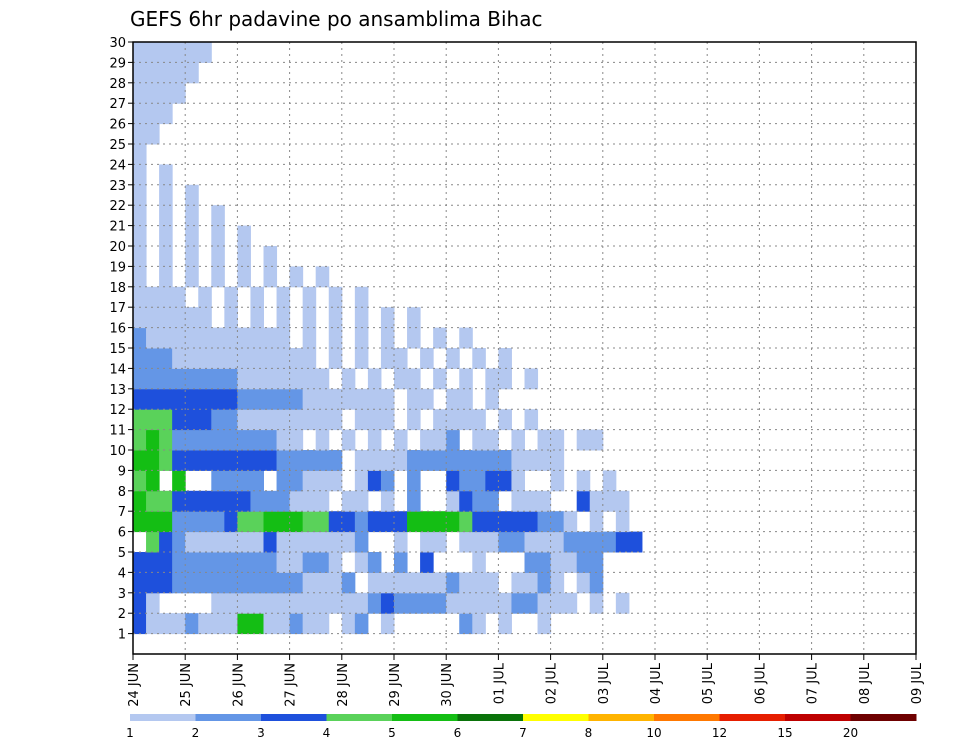 This screenshot has height=742, width=960. Describe the element at coordinates (499, 683) in the screenshot. I see `x-tick-label: 01 JUL` at that location.